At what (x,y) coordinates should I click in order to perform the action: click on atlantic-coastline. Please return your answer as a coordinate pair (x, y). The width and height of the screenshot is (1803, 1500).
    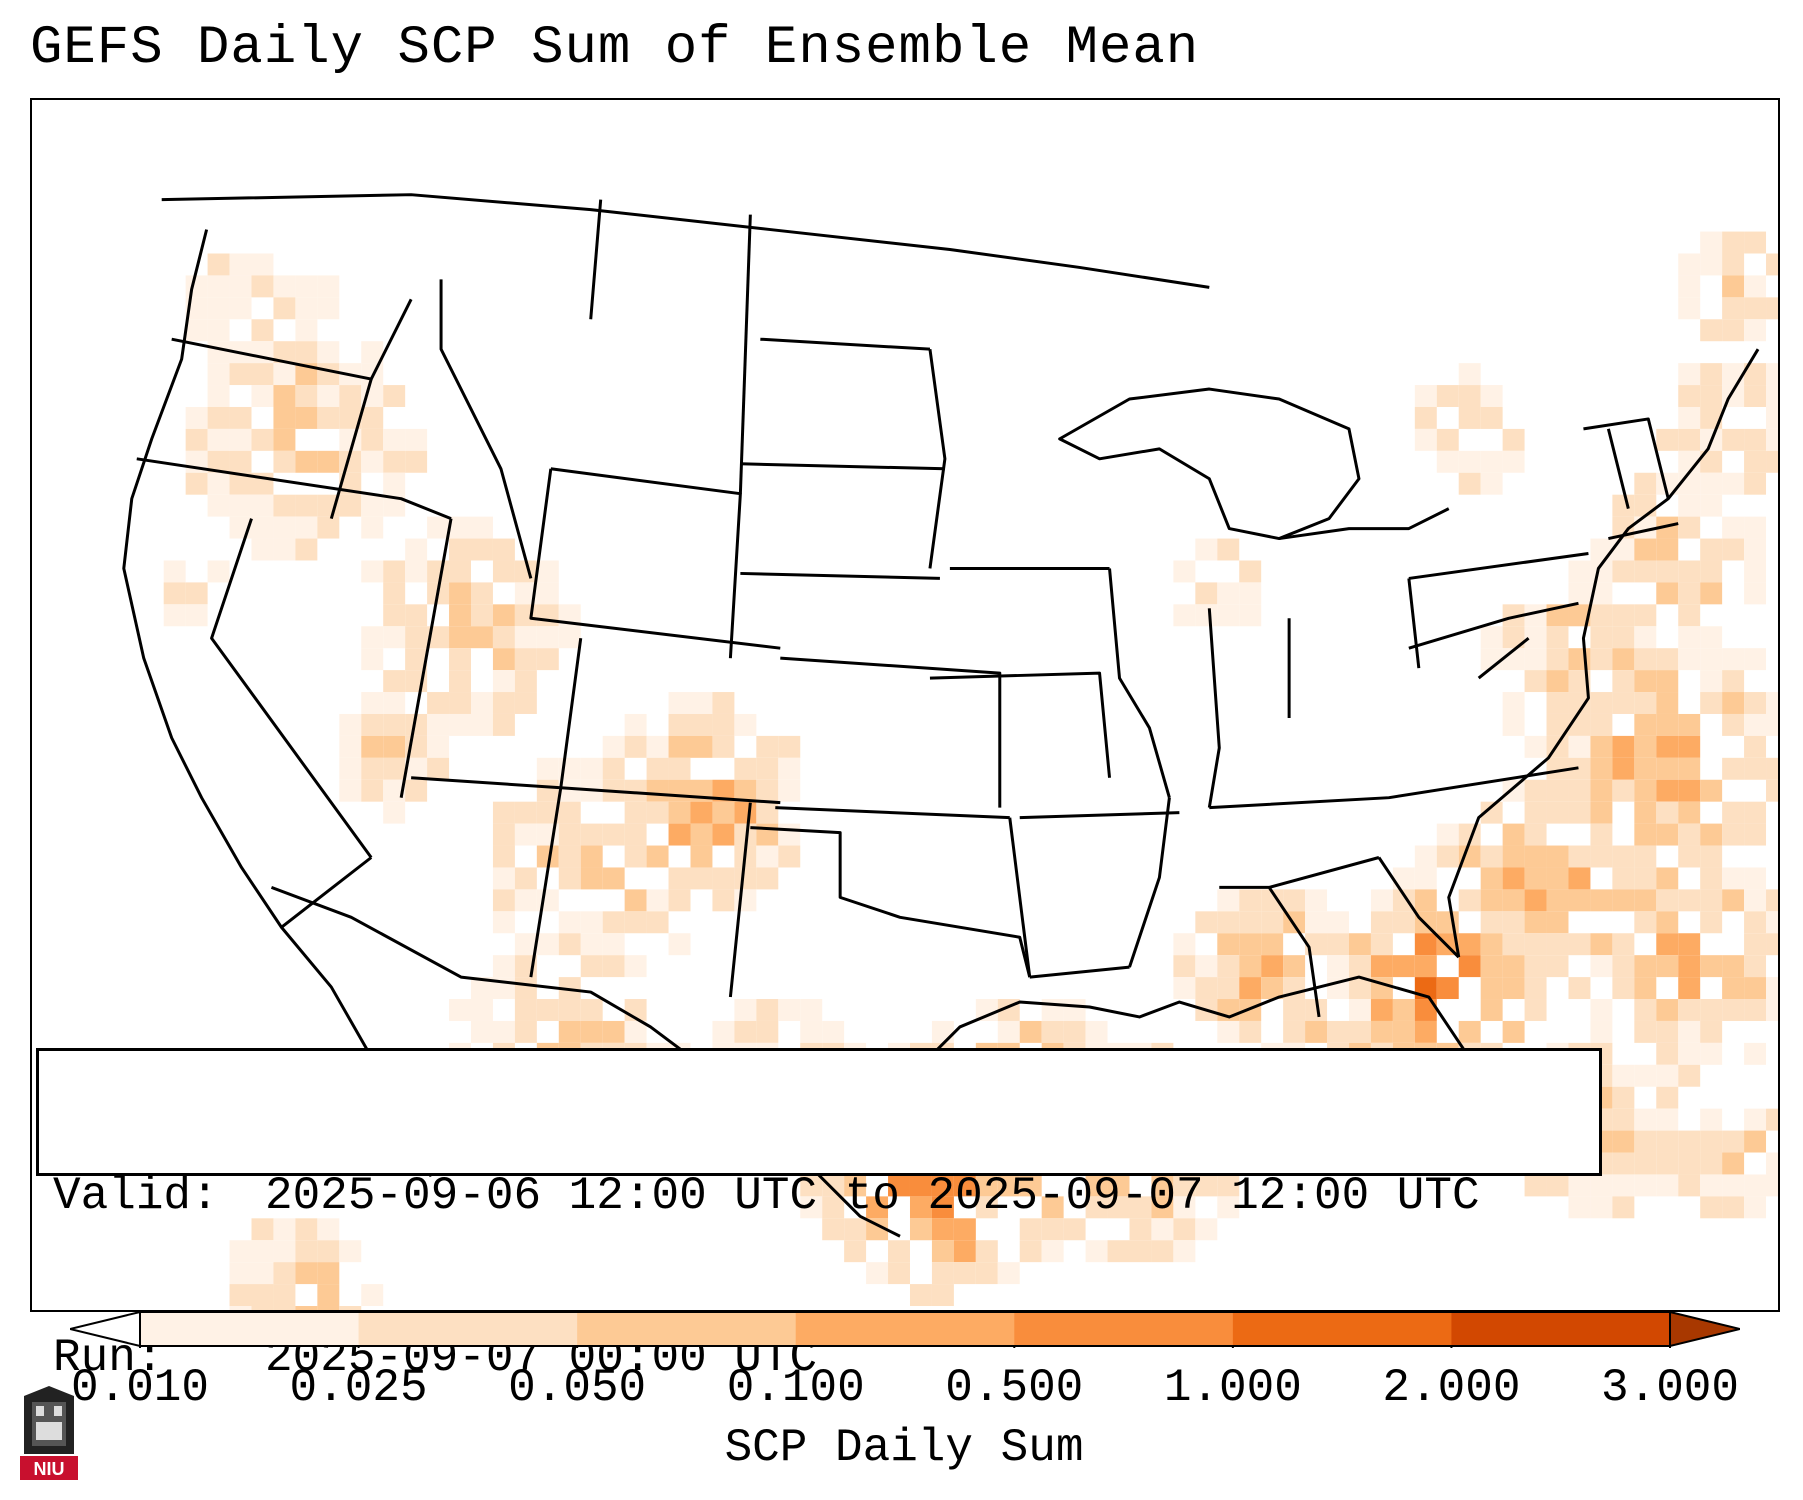
    Looking at the image, I should click on (1603, 653).